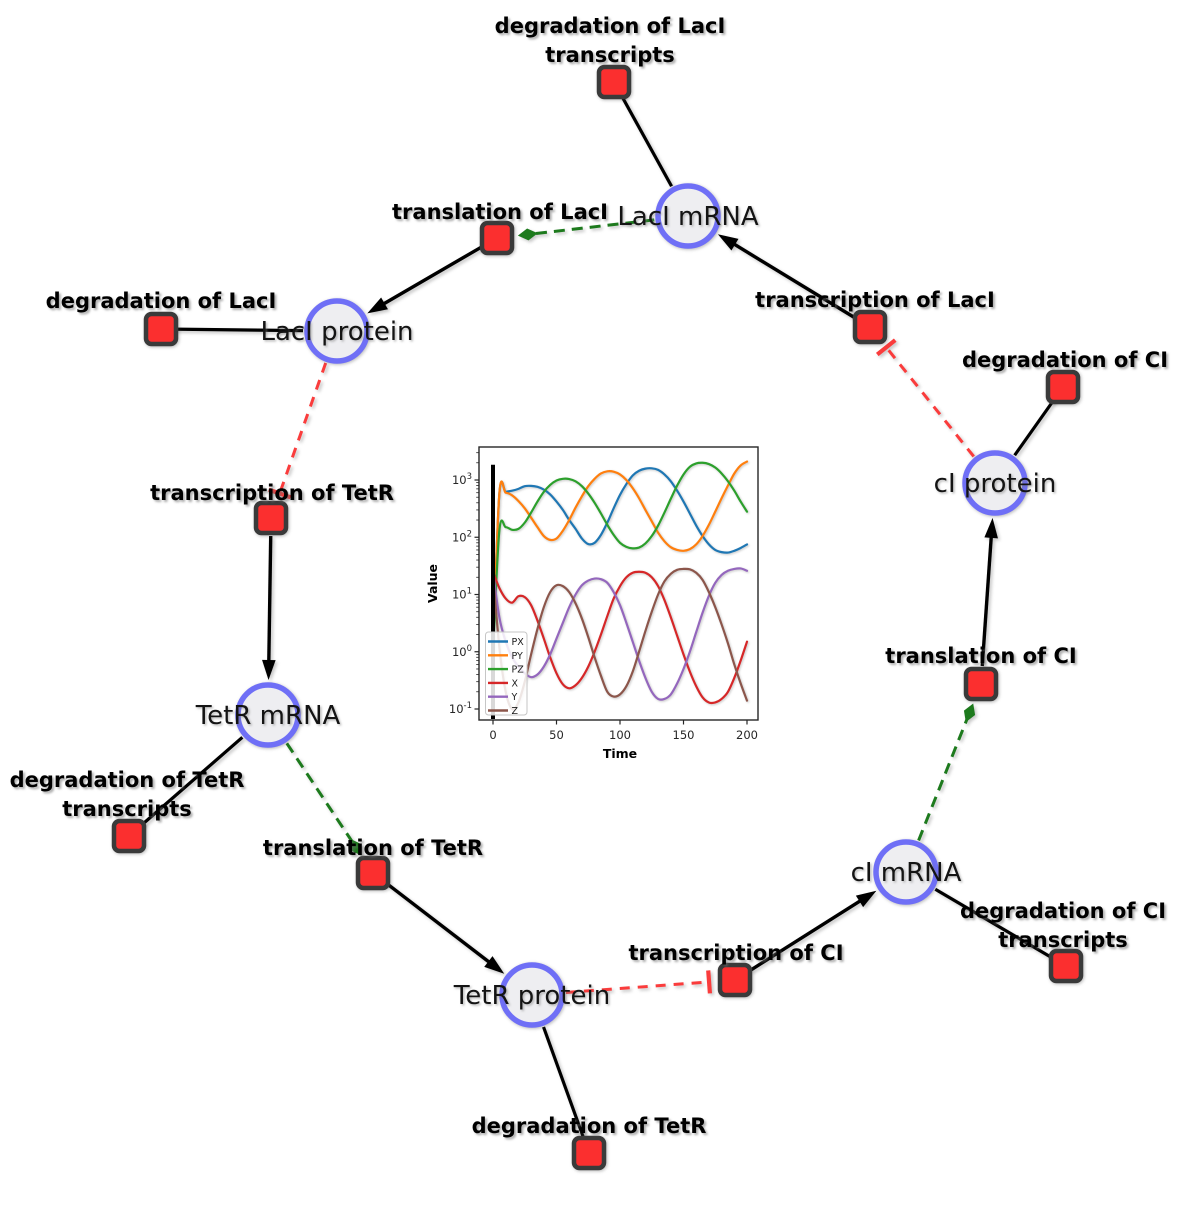 The height and width of the screenshot is (1205, 1189). Describe the element at coordinates (1063, 911) in the screenshot. I see `reaction-label-deg-ci-transcripts: degradation of CI` at that location.